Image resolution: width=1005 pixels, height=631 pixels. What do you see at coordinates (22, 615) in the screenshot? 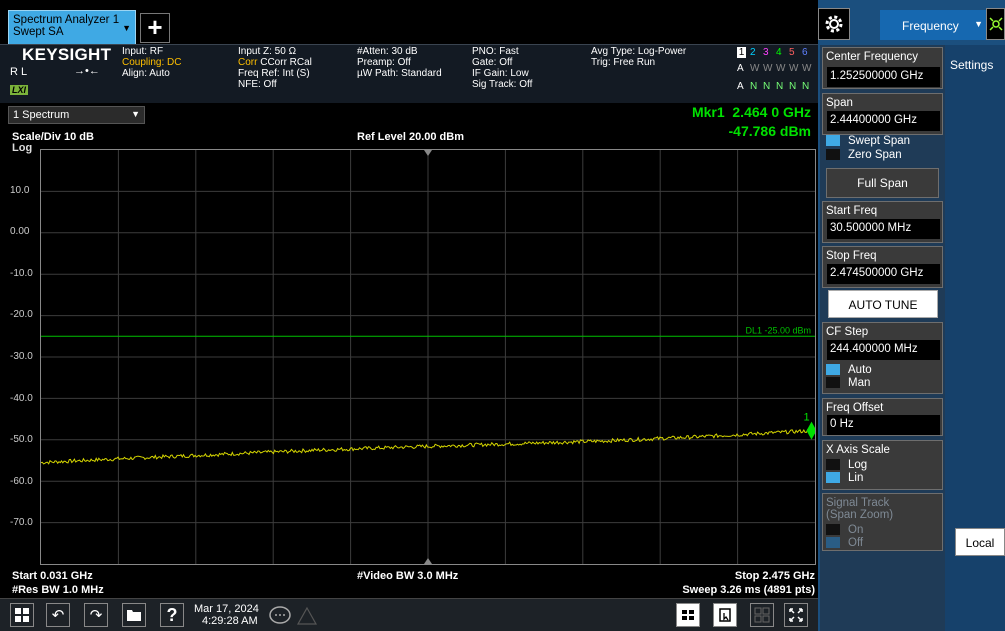
I see `windows-start-icon` at bounding box center [22, 615].